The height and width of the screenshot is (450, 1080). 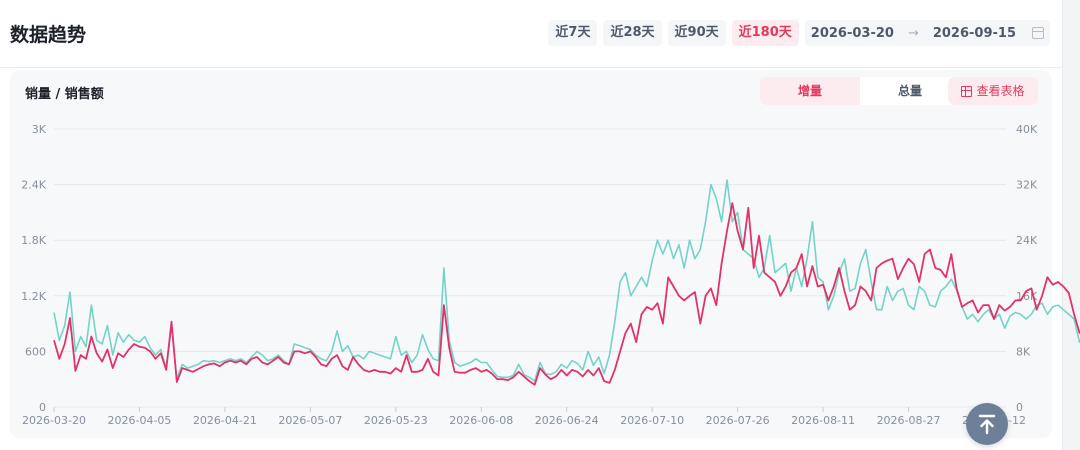 I want to click on segment-control: 增量 总量, so click(x=860, y=91).